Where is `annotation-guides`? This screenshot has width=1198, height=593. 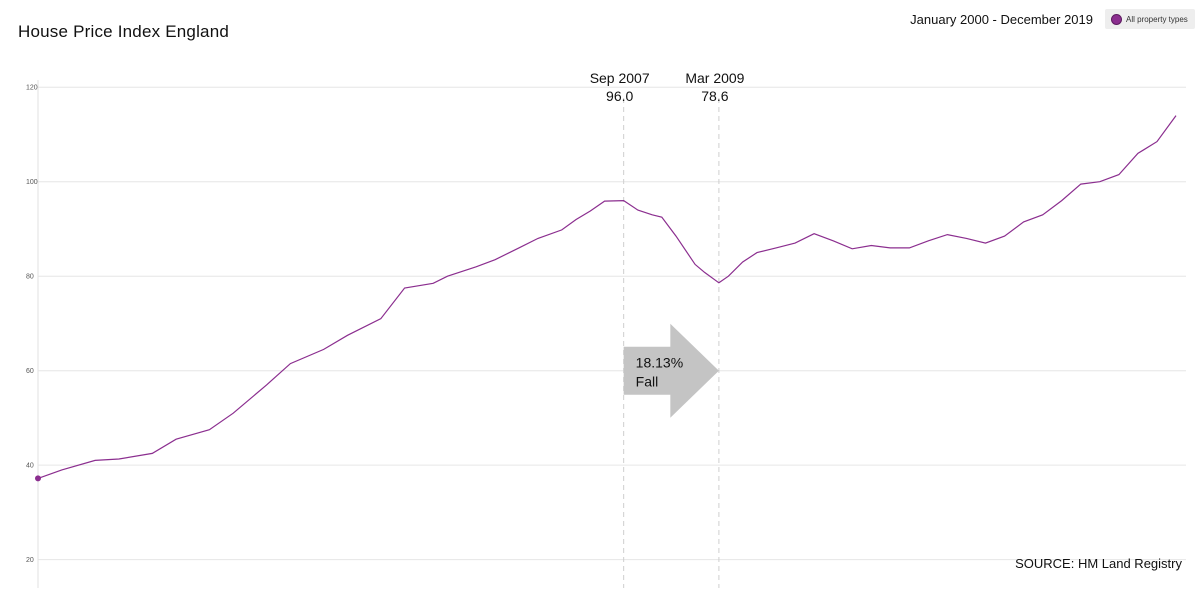
annotation-guides is located at coordinates (671, 343).